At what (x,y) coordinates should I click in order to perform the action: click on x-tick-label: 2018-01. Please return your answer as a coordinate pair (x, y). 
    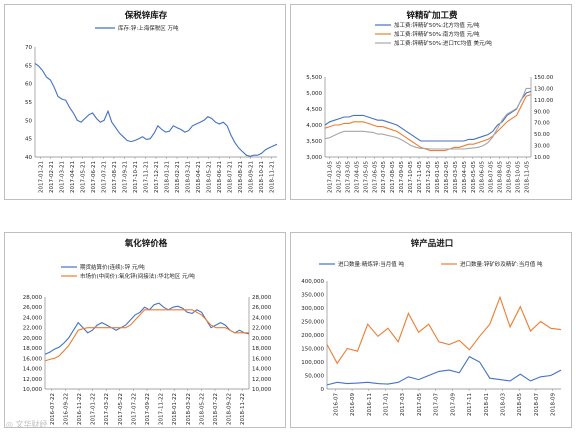
    Looking at the image, I should click on (487, 404).